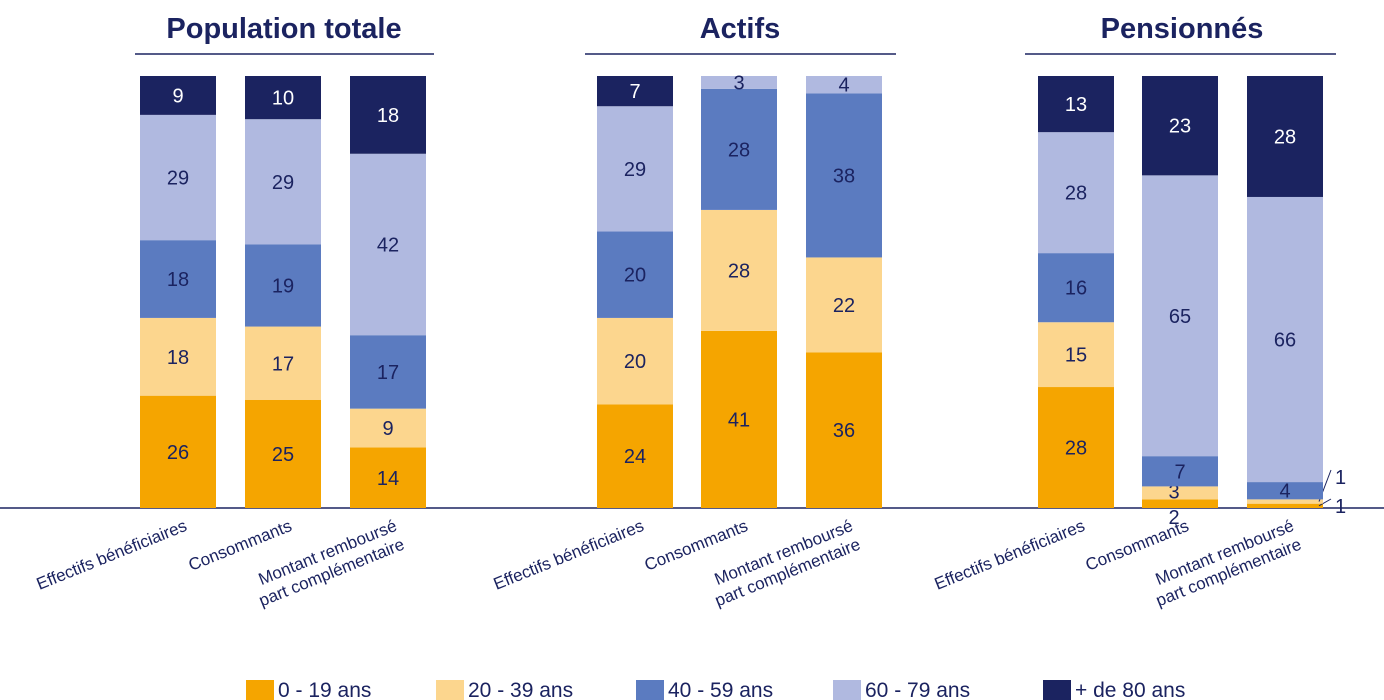 The image size is (1384, 700). Describe the element at coordinates (283, 29) in the screenshot. I see `panel-title: Population totale` at that location.